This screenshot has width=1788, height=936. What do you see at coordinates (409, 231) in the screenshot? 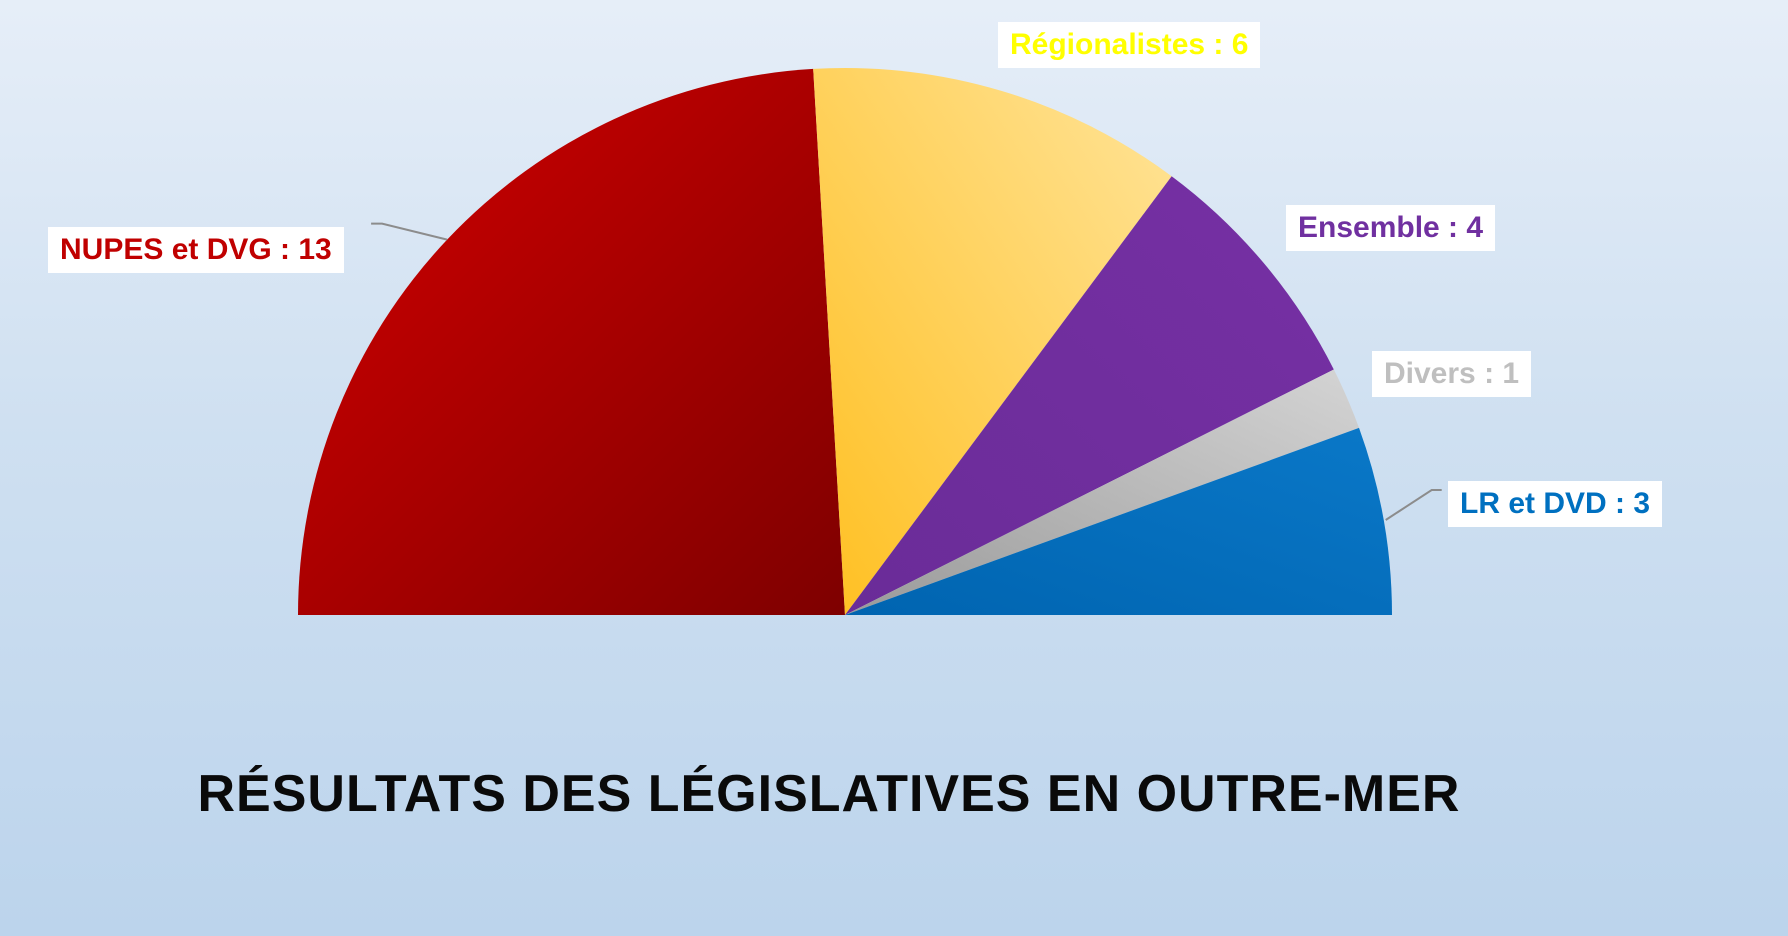
I see `leader-line-nupes-et-dvg` at bounding box center [409, 231].